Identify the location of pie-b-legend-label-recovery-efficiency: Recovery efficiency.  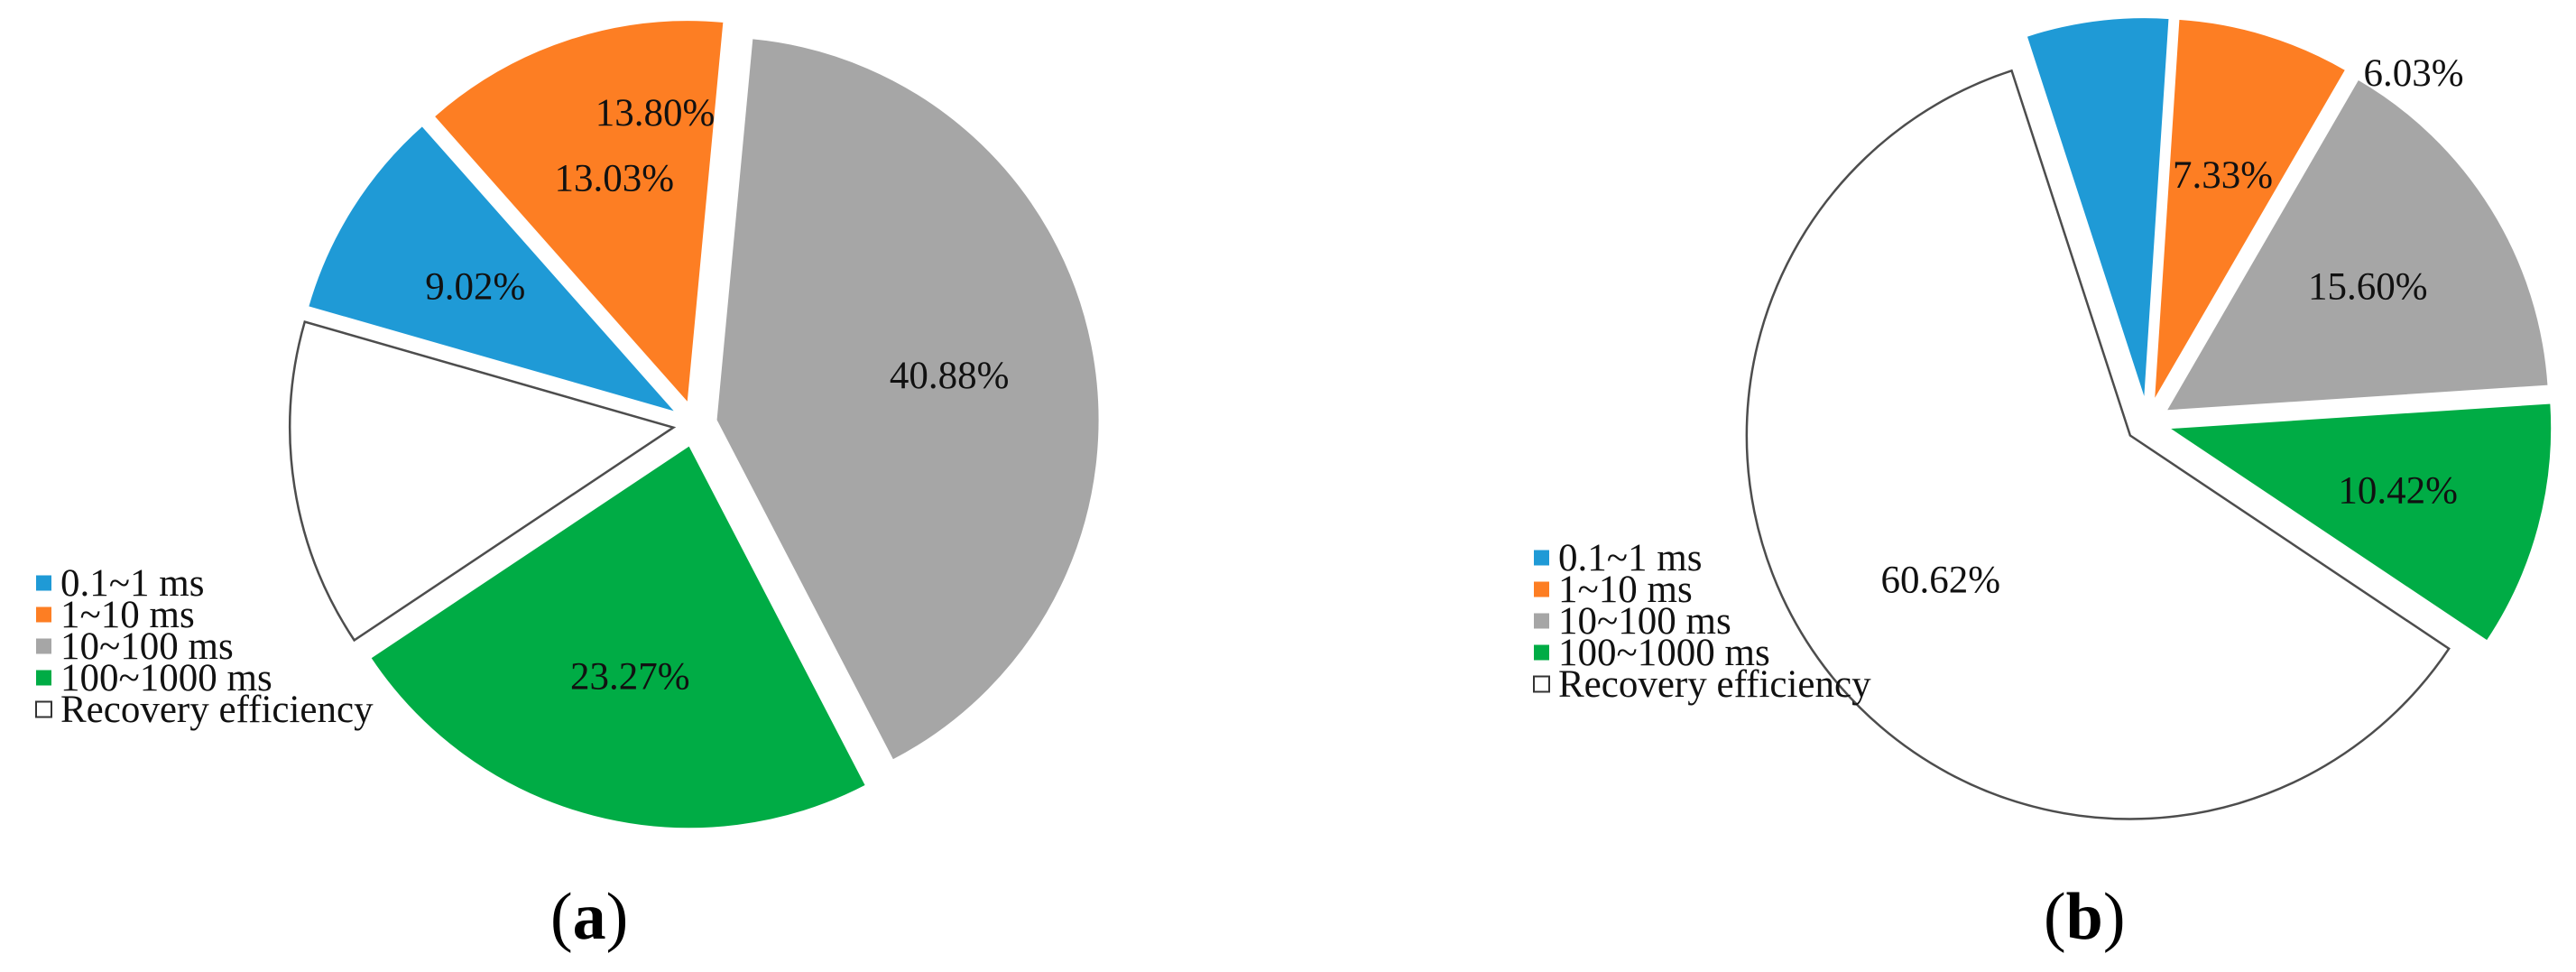
(1714, 684).